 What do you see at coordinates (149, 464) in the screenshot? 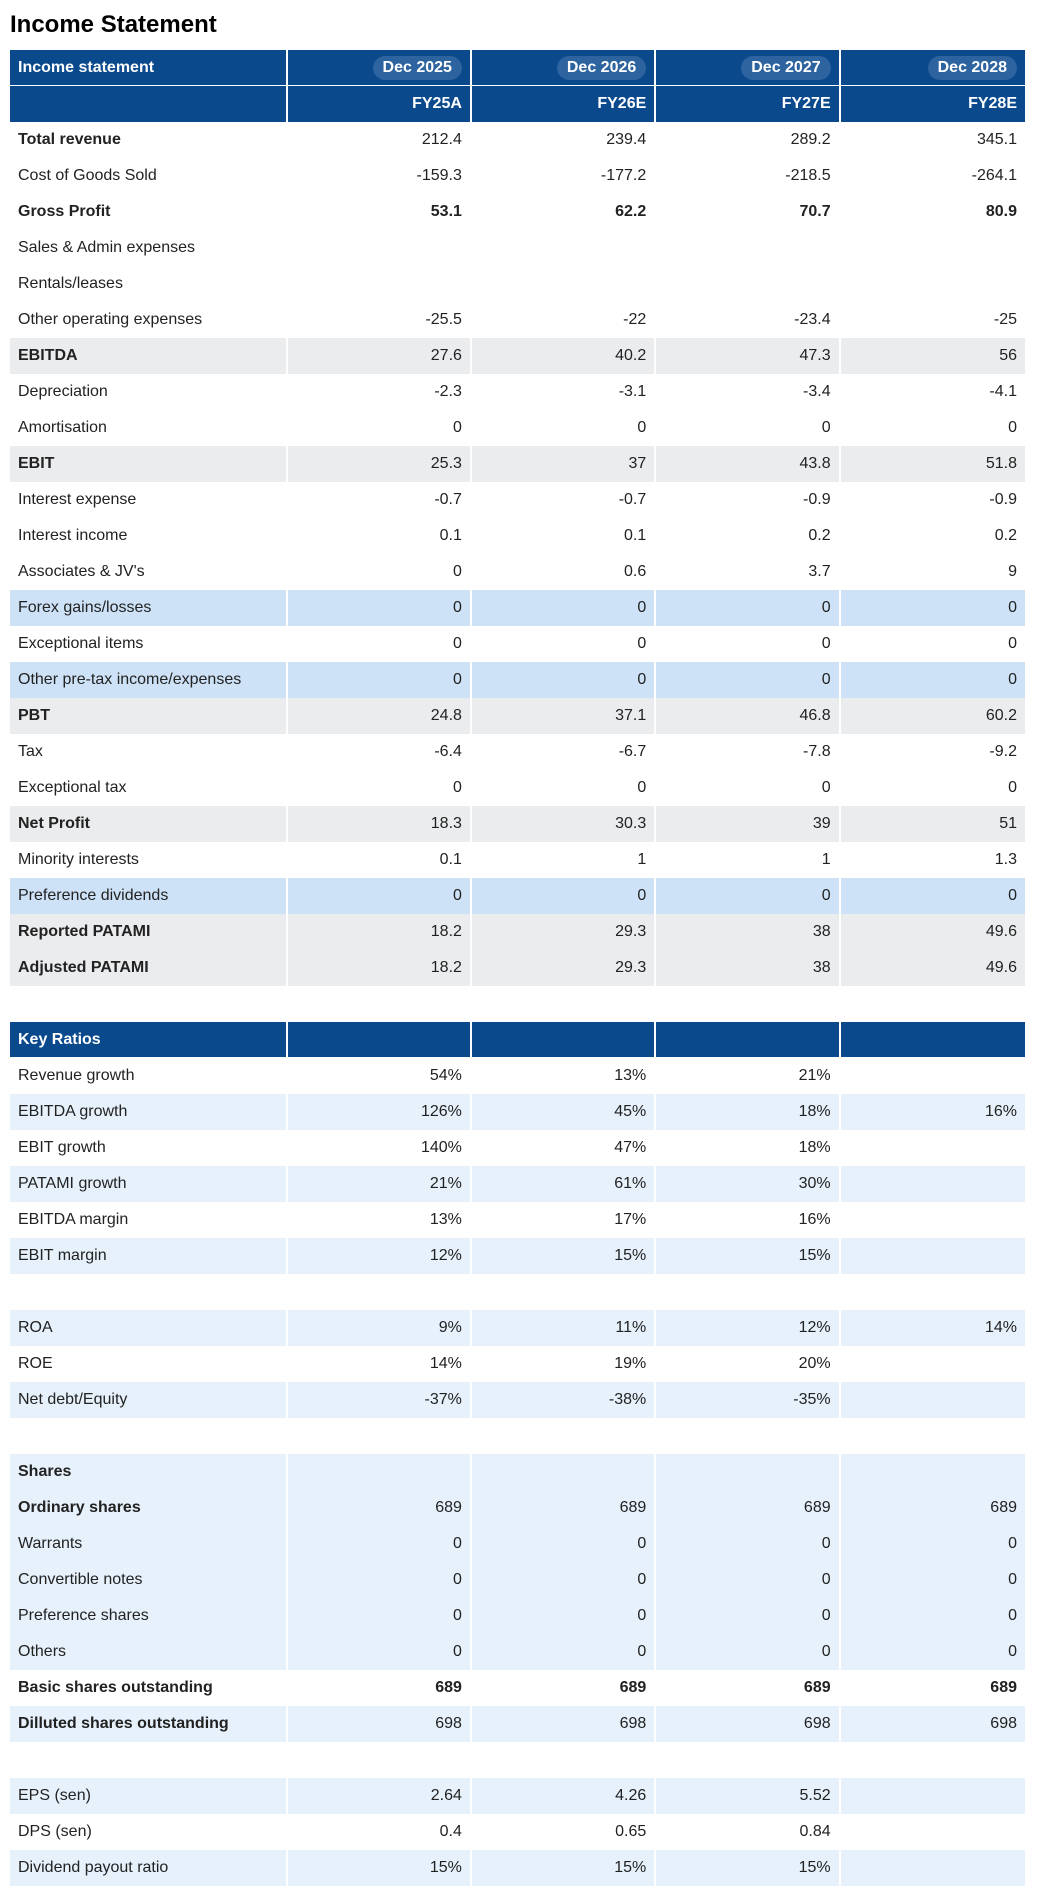
I see `row-label: EBIT` at bounding box center [149, 464].